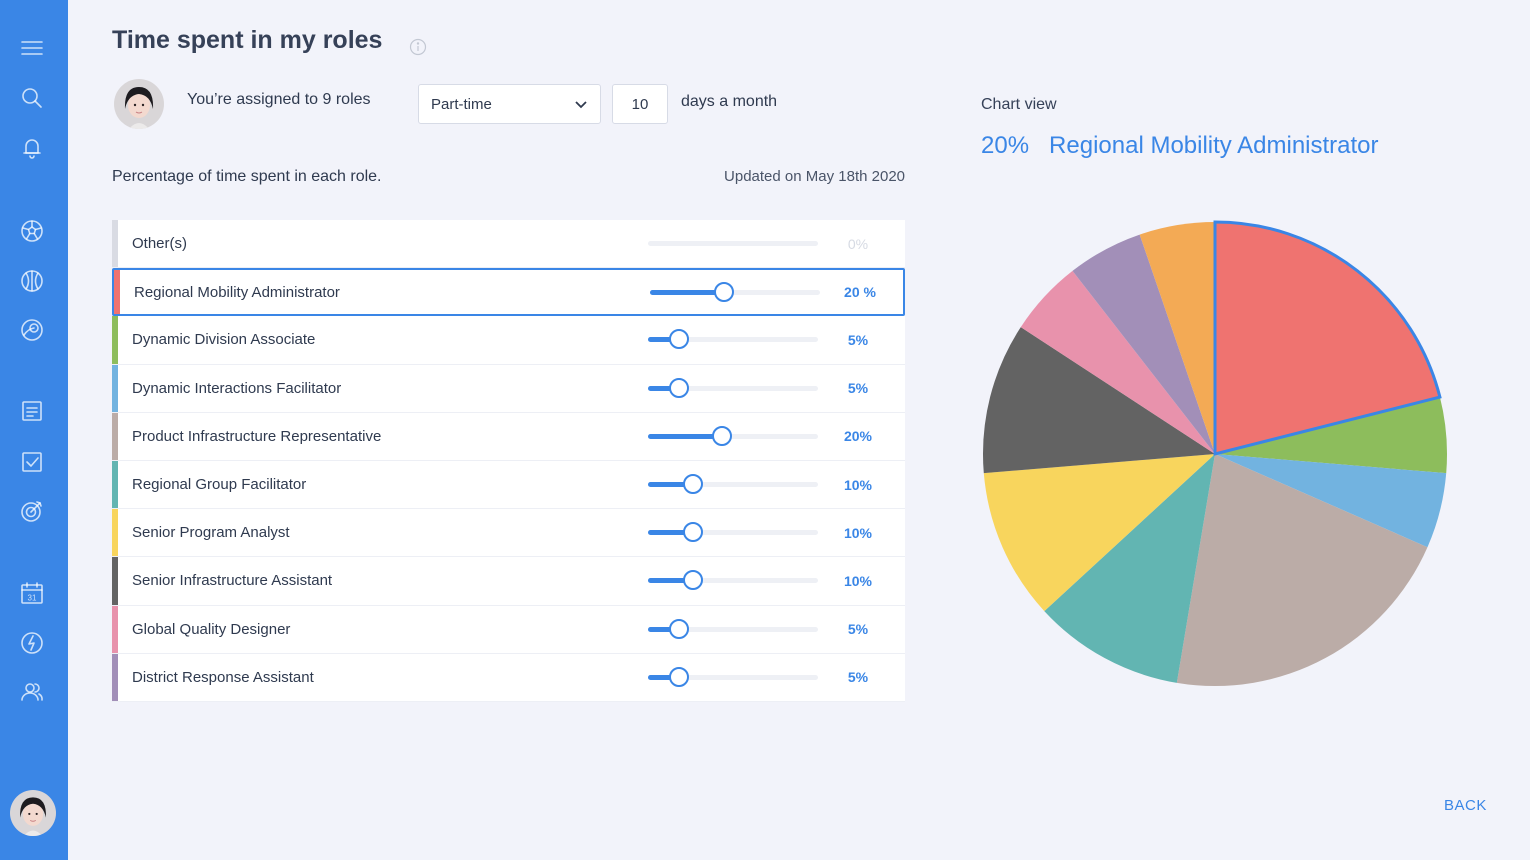  Describe the element at coordinates (237, 388) in the screenshot. I see `role-name: Dynamic Interactions Facilitator` at that location.